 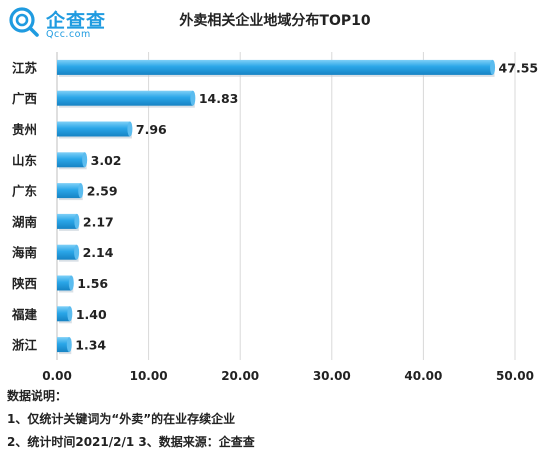 I want to click on y-tick-label: 贵州, so click(x=24, y=129).